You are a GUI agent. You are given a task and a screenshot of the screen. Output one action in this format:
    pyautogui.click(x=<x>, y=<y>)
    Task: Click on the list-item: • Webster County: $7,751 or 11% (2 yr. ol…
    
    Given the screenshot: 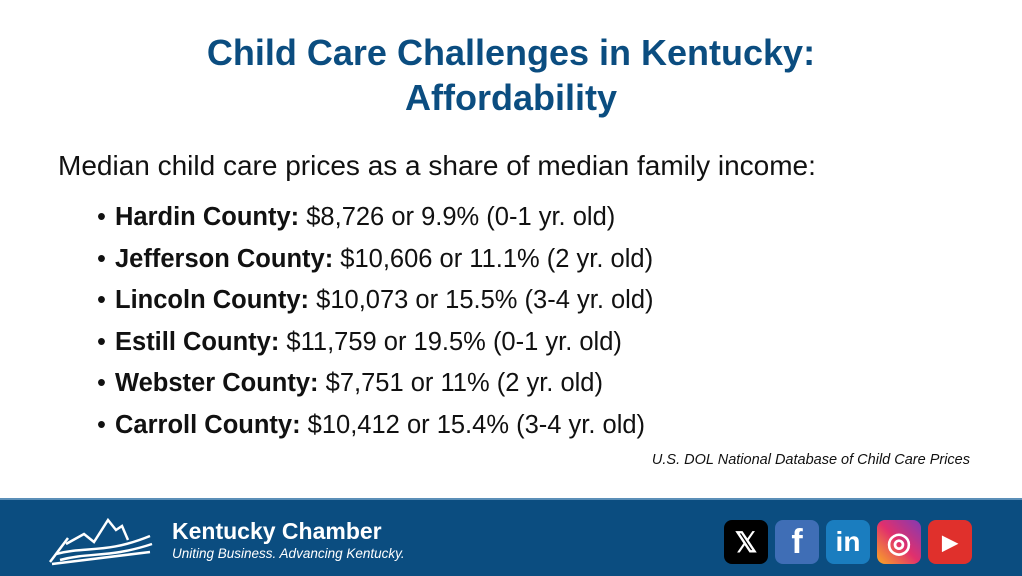 What is the action you would take?
    pyautogui.click(x=350, y=383)
    